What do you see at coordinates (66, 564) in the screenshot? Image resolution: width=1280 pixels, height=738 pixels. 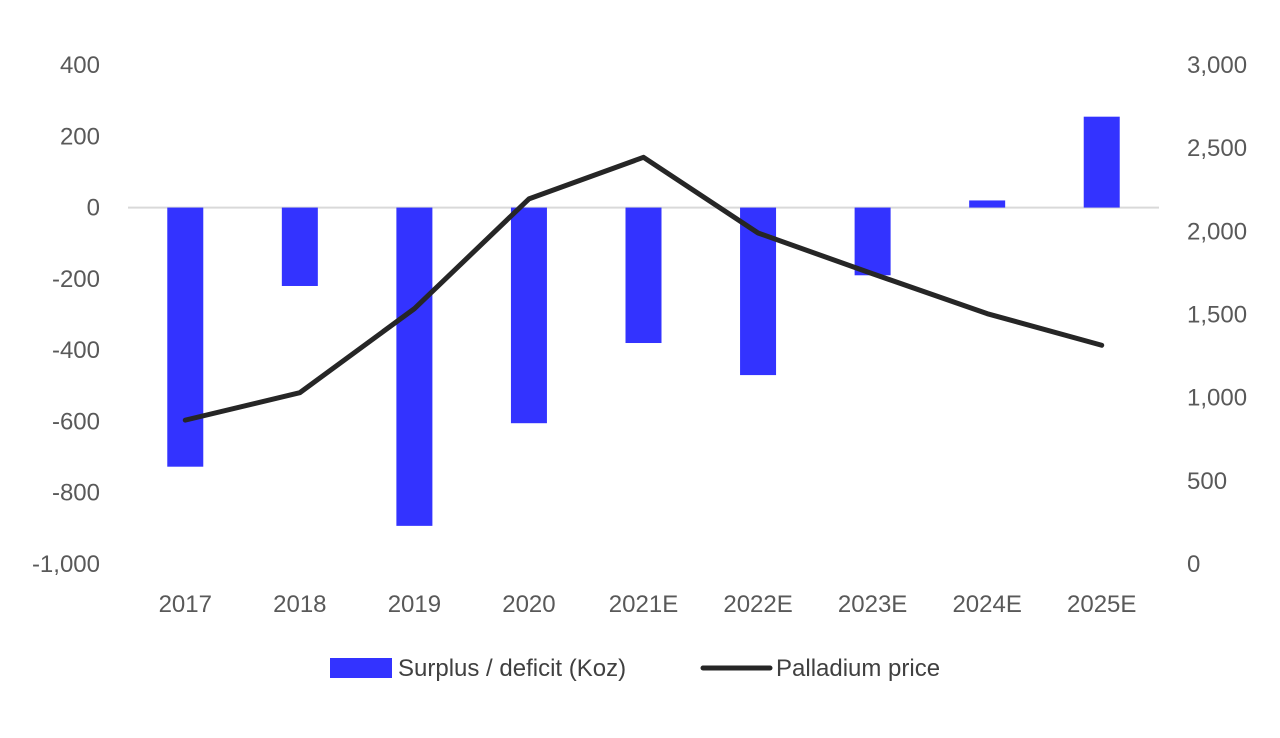 I see `y-left-tick-label: -1,000` at bounding box center [66, 564].